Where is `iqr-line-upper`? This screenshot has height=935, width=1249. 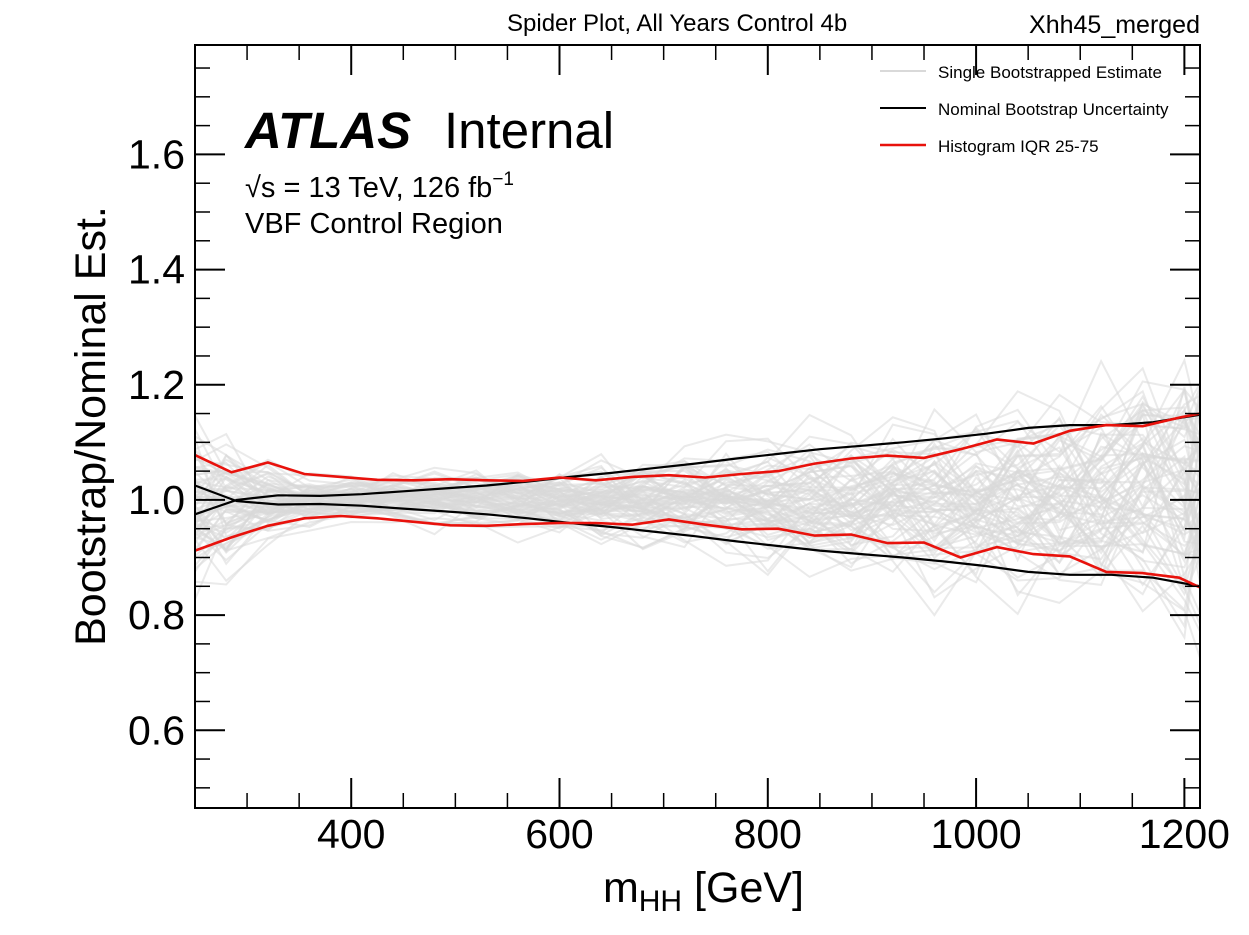
iqr-line-upper is located at coordinates (697, 447).